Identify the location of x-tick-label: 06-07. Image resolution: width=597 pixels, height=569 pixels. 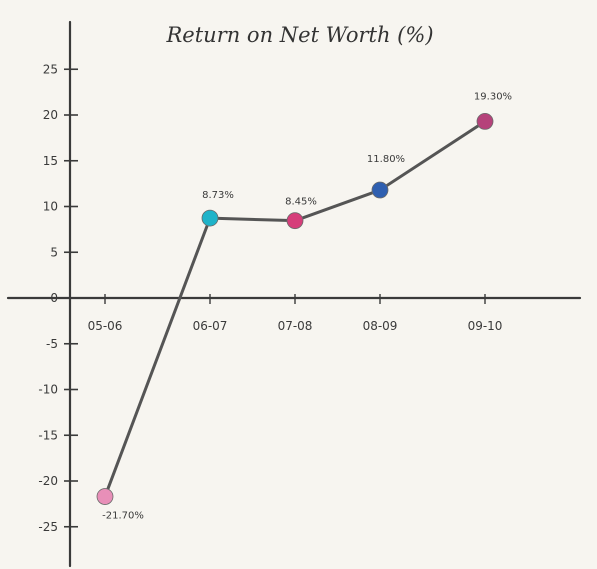
(210, 326).